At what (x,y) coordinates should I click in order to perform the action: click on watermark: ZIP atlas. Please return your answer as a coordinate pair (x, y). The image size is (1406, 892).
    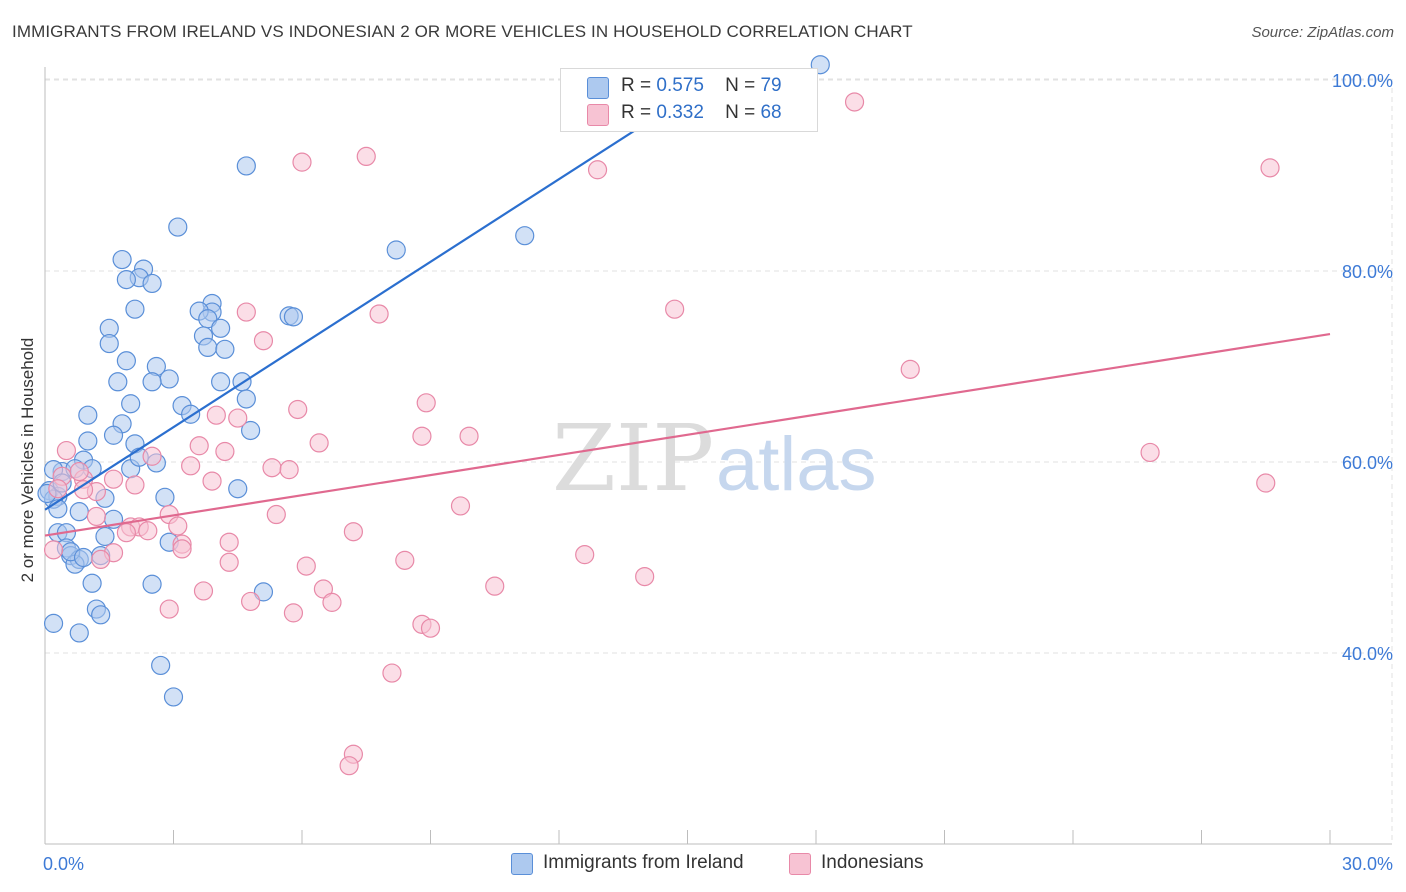
    Looking at the image, I should click on (714, 458).